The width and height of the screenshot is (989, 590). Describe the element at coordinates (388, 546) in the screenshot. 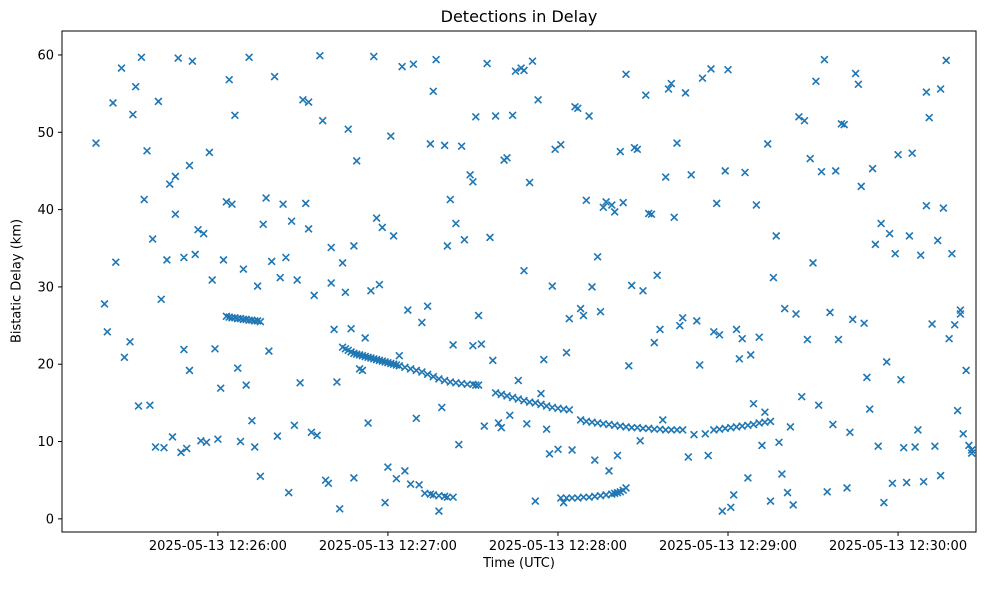

I see `x-tick-label: 2025-05-13 12:27:00` at that location.